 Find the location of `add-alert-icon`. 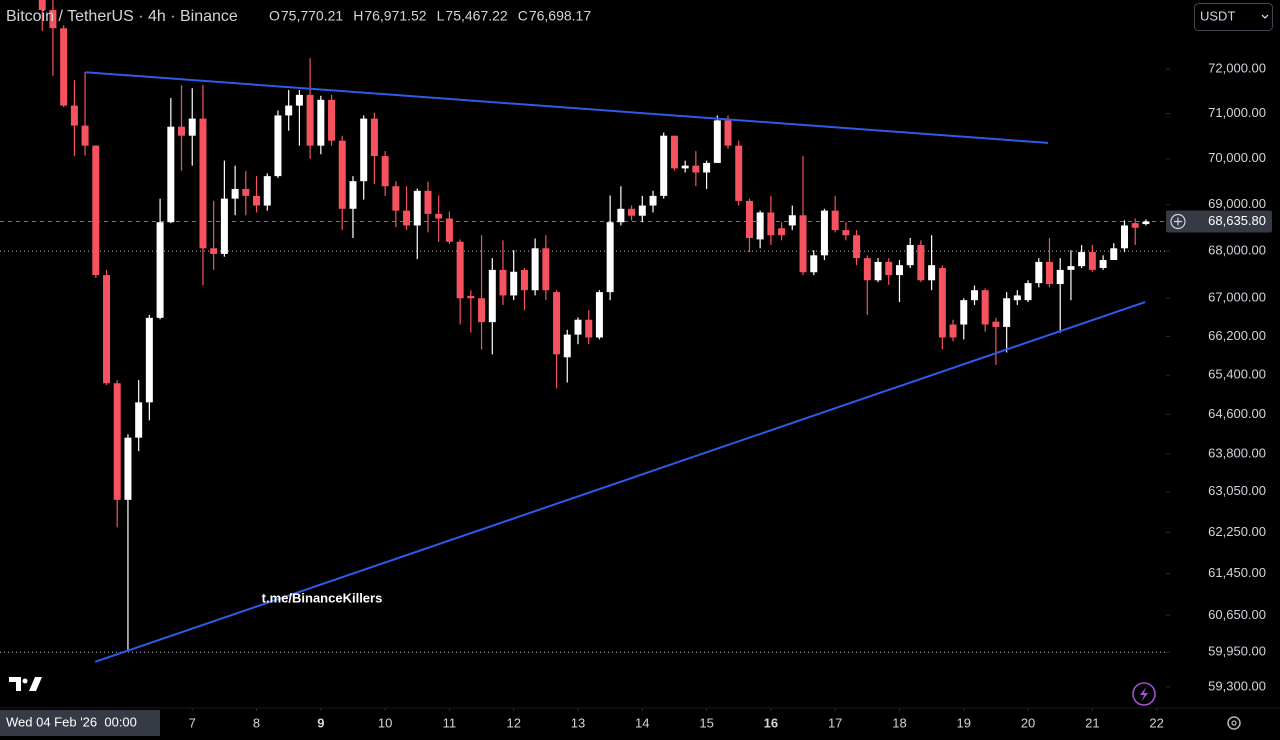

add-alert-icon is located at coordinates (1178, 221).